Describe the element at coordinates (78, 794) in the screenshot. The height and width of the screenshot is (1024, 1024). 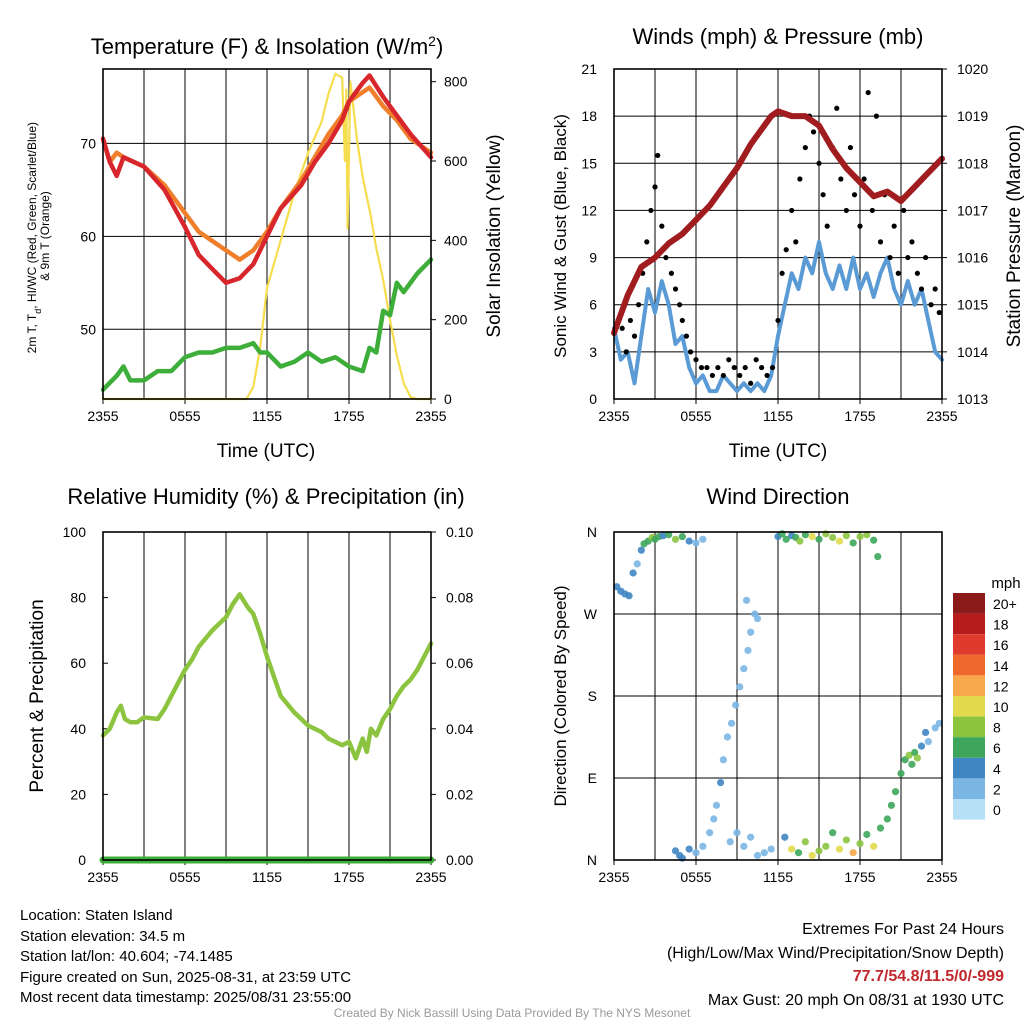
I see `humidity-ytick-label: 20` at that location.